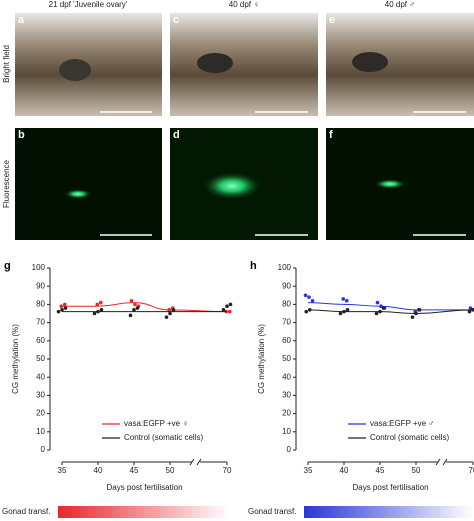 This screenshot has height=521, width=474. Describe the element at coordinates (21, 20) in the screenshot. I see `panel-letter: a` at that location.